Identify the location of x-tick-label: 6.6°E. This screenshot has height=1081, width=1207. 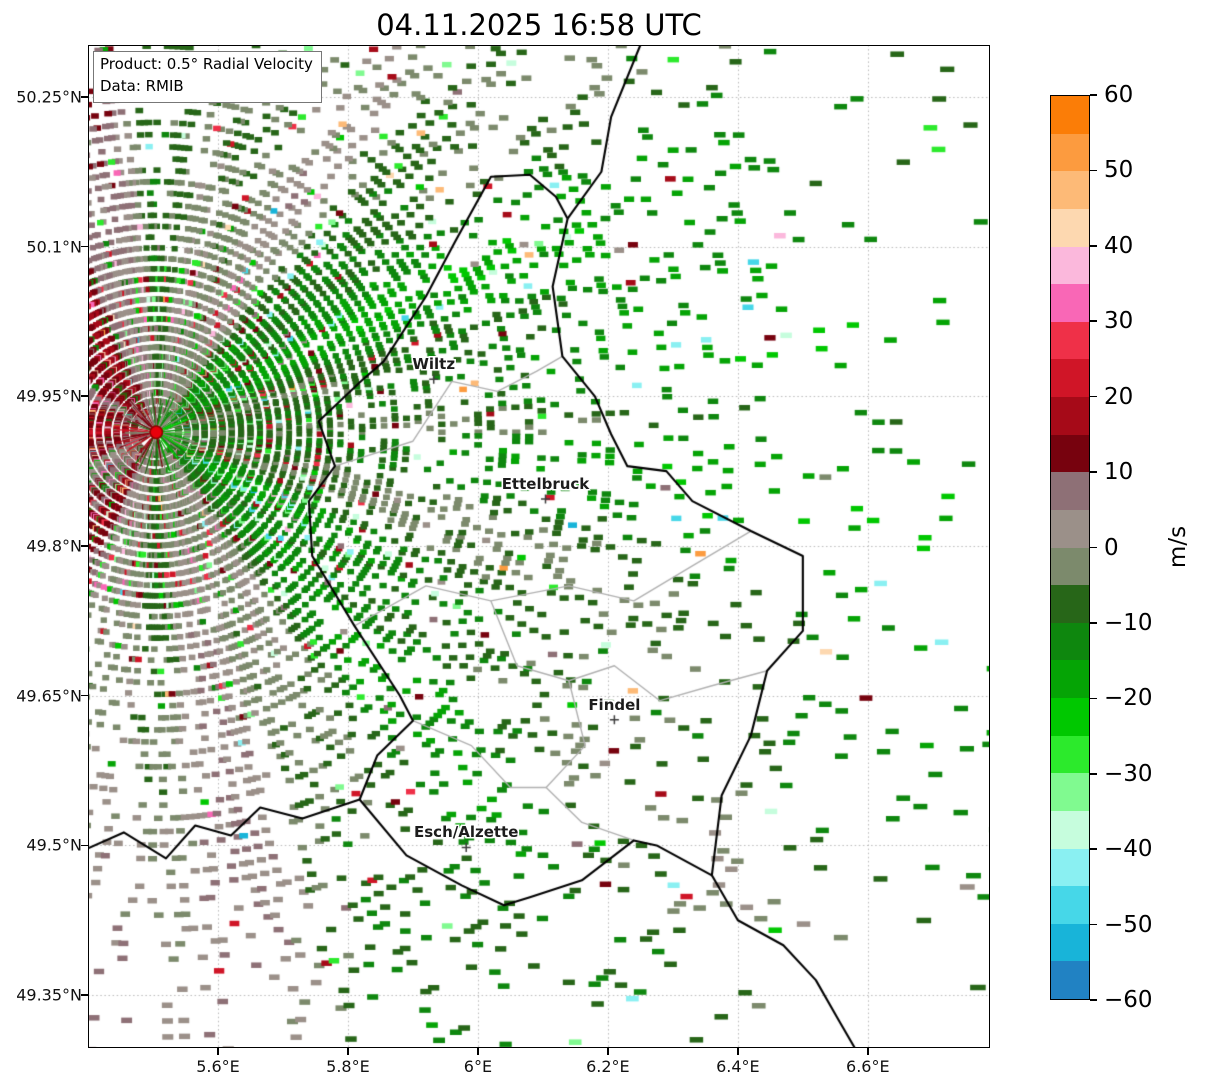
(868, 1066).